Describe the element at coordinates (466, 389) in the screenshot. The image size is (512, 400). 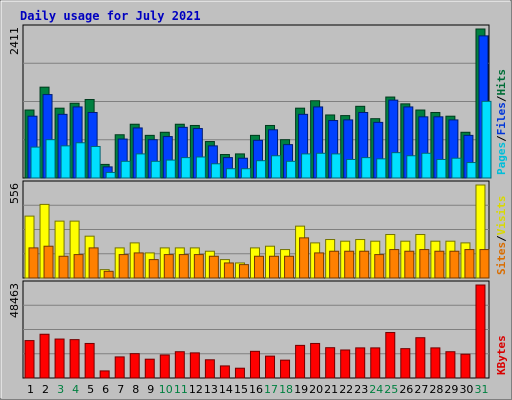
I see `x-tick-label: 30` at that location.